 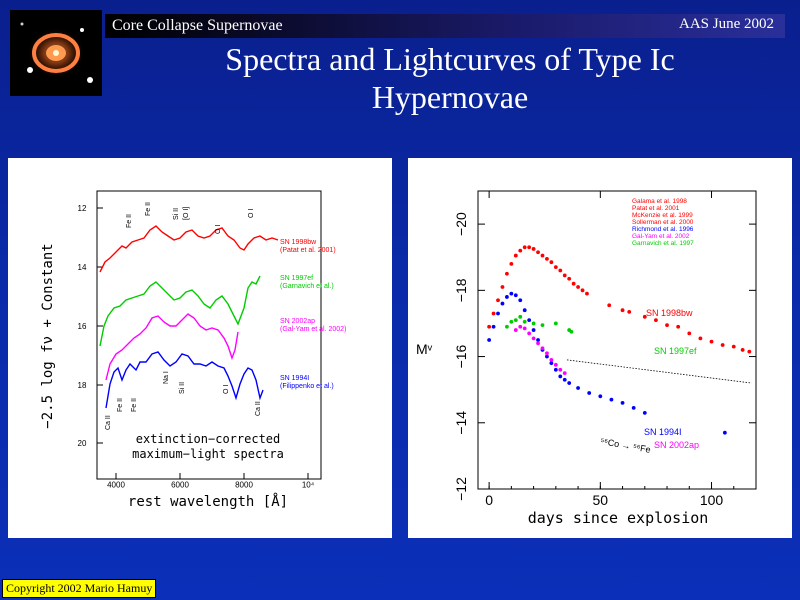 What do you see at coordinates (450, 59) in the screenshot?
I see `slide-title-line1: Spectra and Lightcurves of Type Ic` at bounding box center [450, 59].